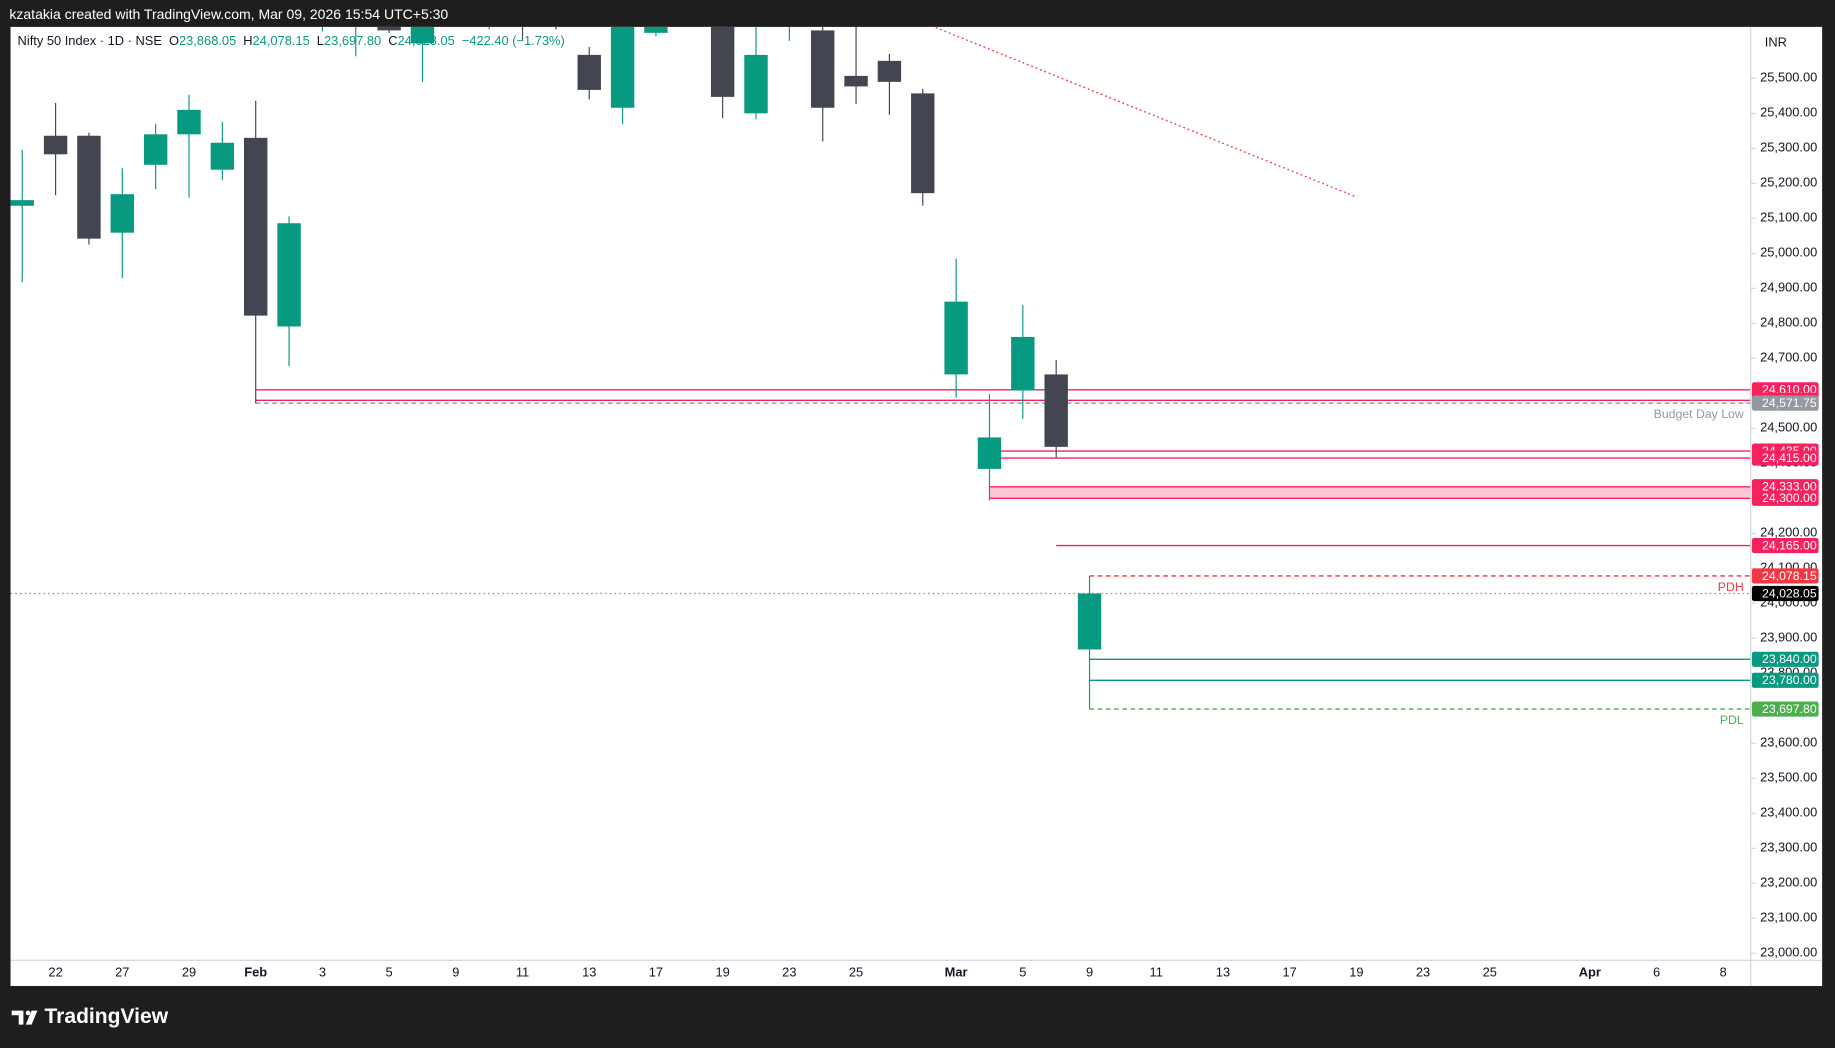 This screenshot has width=1835, height=1048. What do you see at coordinates (1789, 576) in the screenshot?
I see `price-label: 24,078.15` at bounding box center [1789, 576].